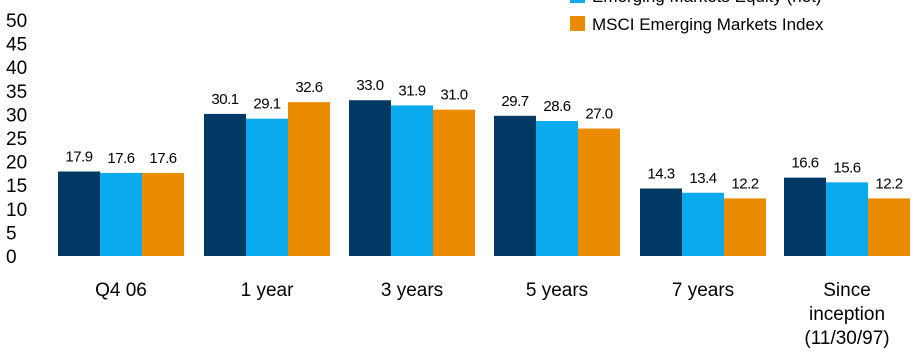 This screenshot has width=923, height=361. Describe the element at coordinates (804, 163) in the screenshot. I see `data-label: 16.6` at that location.